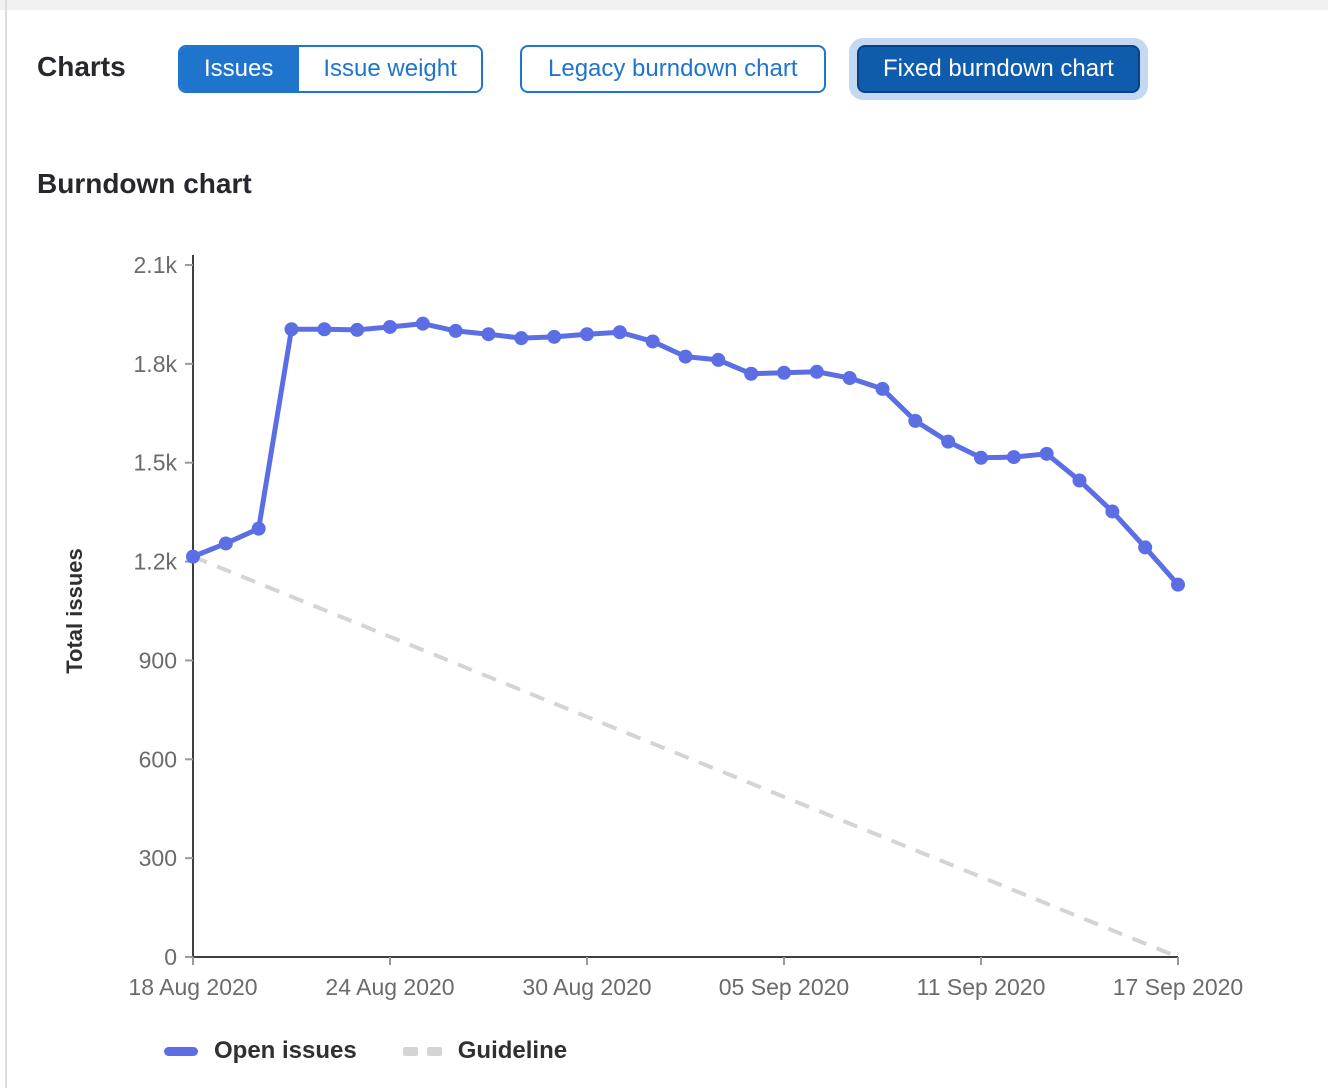 The image size is (1328, 1088). What do you see at coordinates (1178, 987) in the screenshot?
I see `x-tick-label: 17 Sep 2020` at bounding box center [1178, 987].